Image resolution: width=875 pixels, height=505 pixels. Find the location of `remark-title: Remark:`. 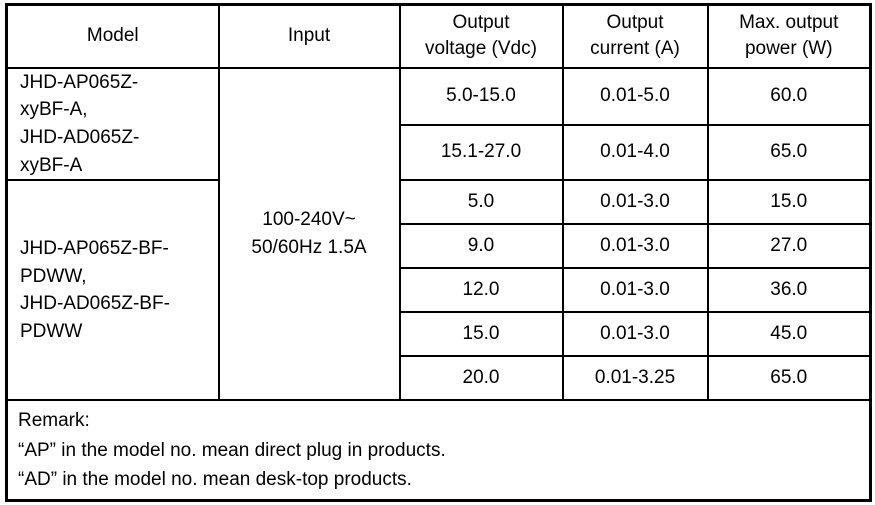

remark-title: Remark: is located at coordinates (54, 421).